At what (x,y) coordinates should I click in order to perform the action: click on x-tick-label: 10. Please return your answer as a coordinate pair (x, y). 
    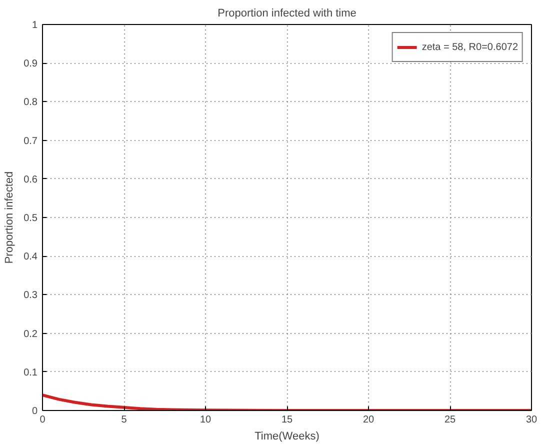
    Looking at the image, I should click on (206, 420).